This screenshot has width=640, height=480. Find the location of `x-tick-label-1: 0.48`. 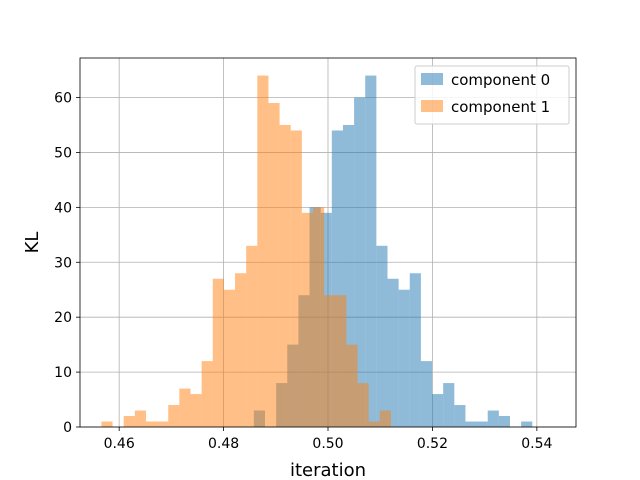

x-tick-label-1: 0.48 is located at coordinates (223, 444).